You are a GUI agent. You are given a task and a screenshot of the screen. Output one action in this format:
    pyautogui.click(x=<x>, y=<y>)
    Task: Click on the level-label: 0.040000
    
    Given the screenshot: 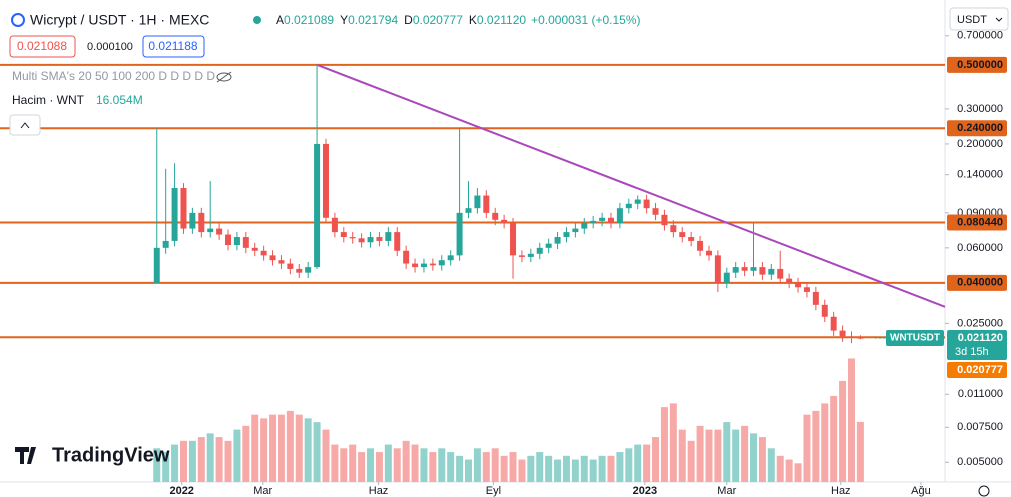 What is the action you would take?
    pyautogui.click(x=980, y=283)
    